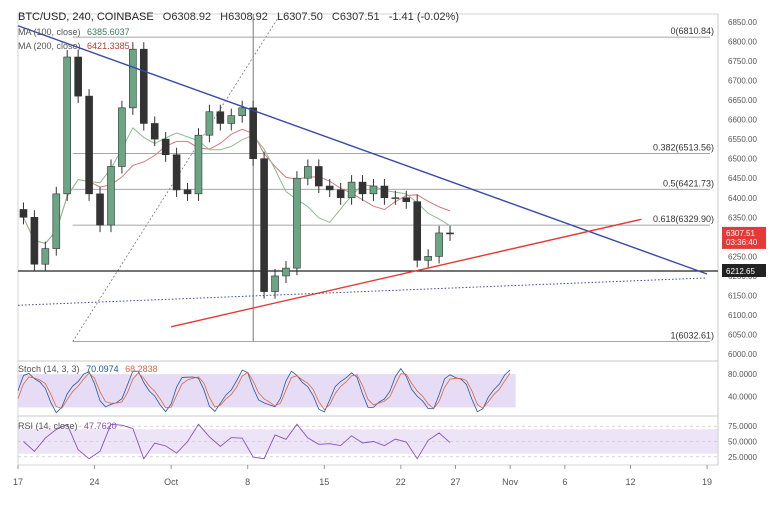 This screenshot has height=505, width=770. What do you see at coordinates (742, 374) in the screenshot?
I see `stoch-tick-label: 80.0000` at bounding box center [742, 374].